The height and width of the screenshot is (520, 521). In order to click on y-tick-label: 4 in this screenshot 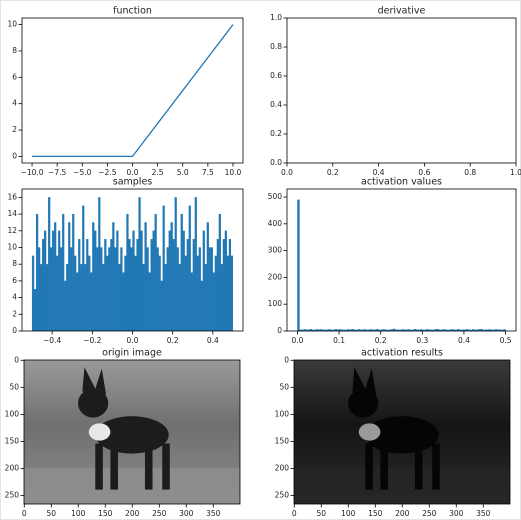, I will do `click(14, 103)`.